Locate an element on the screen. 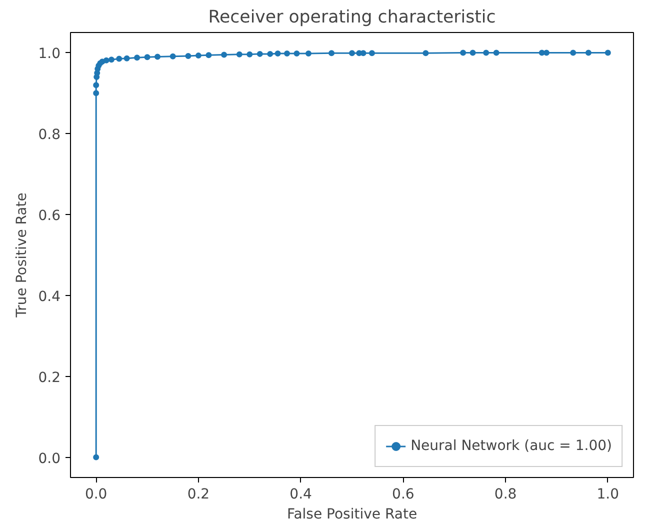  legend-label: Neural Network (auc = 1.00) is located at coordinates (511, 446).